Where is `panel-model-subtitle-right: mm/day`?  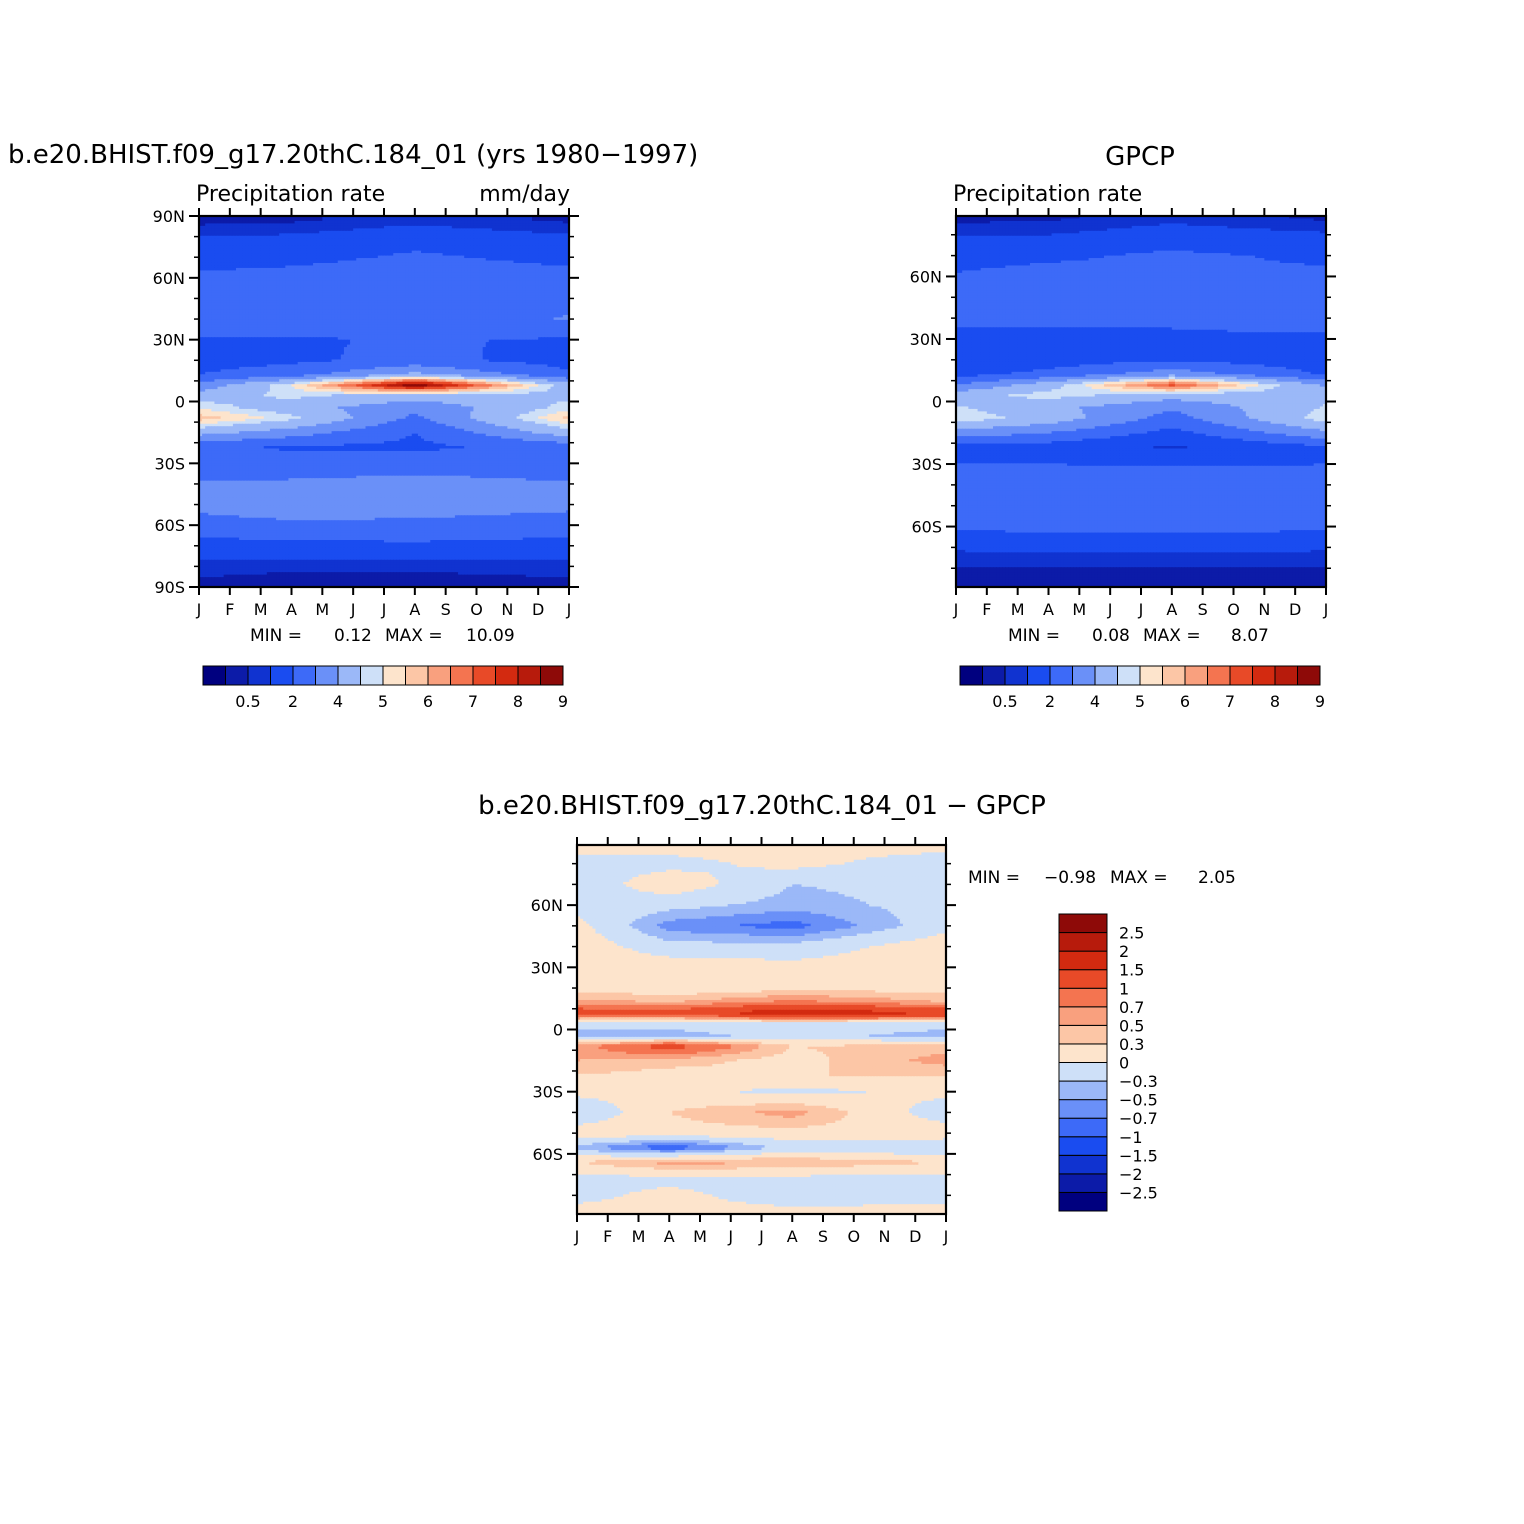 panel-model-subtitle-right: mm/day is located at coordinates (524, 194).